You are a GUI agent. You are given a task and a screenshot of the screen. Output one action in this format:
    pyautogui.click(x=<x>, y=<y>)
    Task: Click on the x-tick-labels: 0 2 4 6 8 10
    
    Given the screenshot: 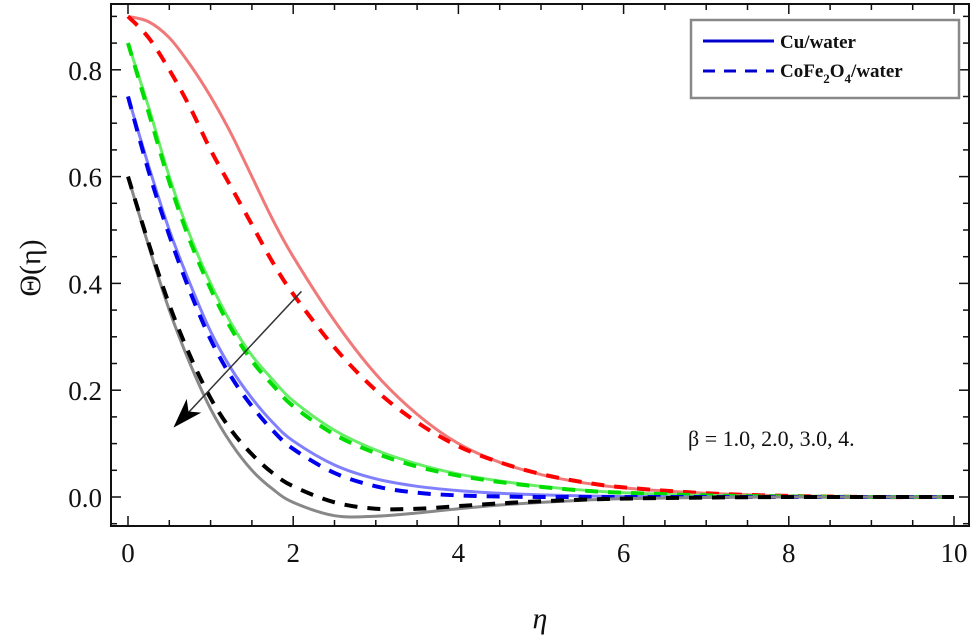 What is the action you would take?
    pyautogui.click(x=544, y=553)
    